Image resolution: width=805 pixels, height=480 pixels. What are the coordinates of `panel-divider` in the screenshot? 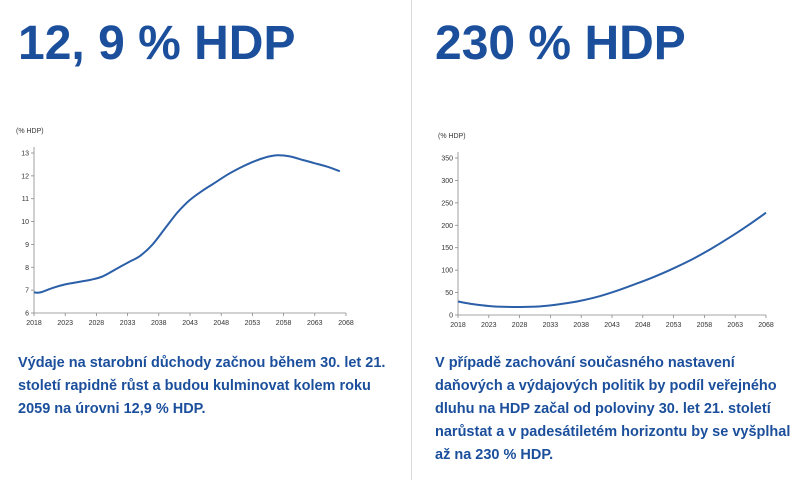 It's located at (411, 240).